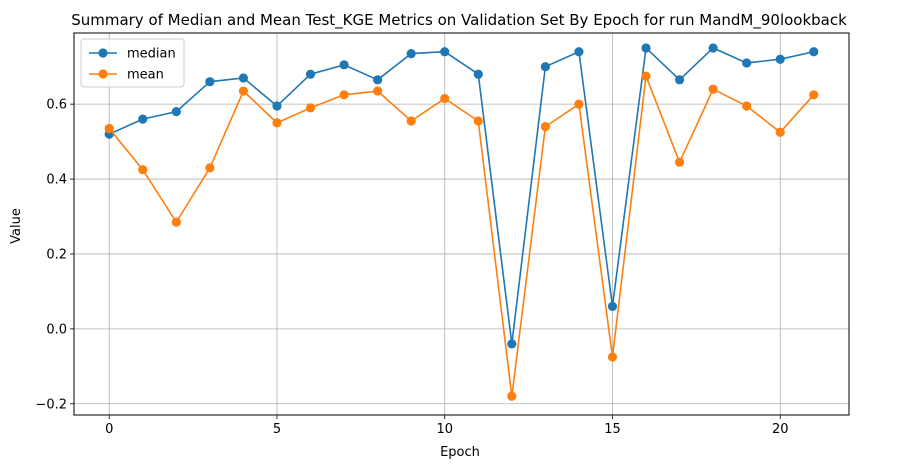 This screenshot has height=468, width=901. Describe the element at coordinates (460, 452) in the screenshot. I see `x-axis-label: Epoch` at that location.